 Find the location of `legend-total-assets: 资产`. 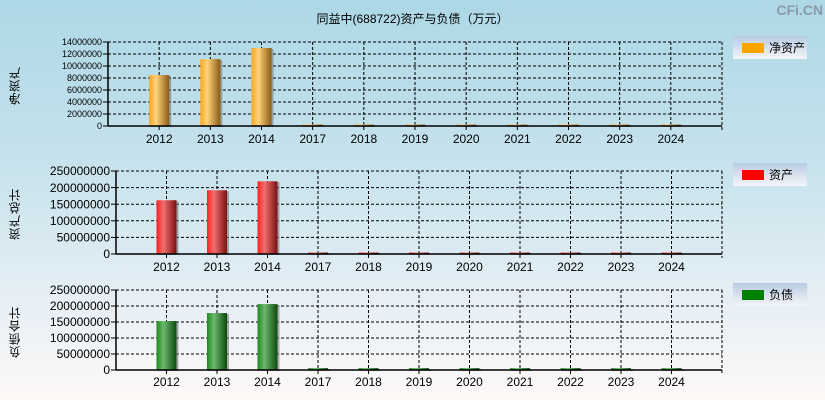

legend-total-assets: 资产 is located at coordinates (770, 174).